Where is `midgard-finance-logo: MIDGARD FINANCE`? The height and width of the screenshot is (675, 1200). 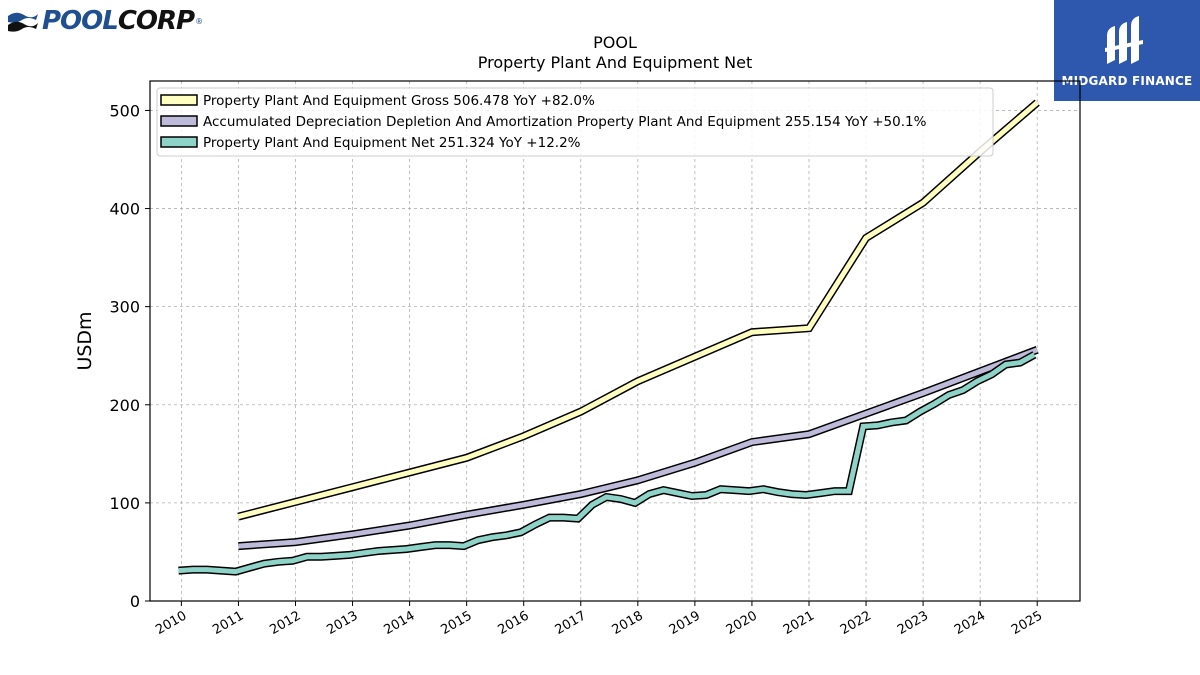
midgard-finance-logo: MIDGARD FINANCE is located at coordinates (1127, 50).